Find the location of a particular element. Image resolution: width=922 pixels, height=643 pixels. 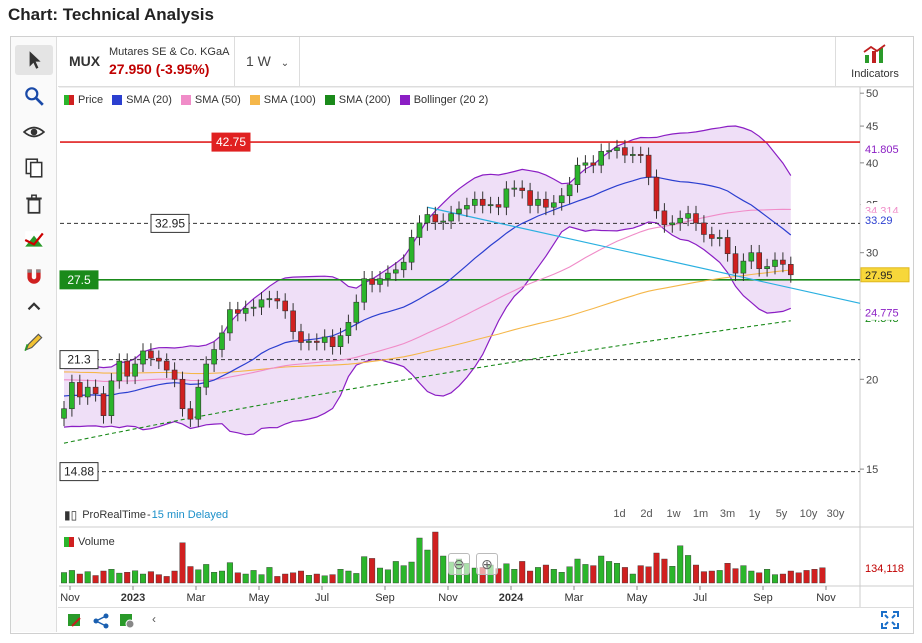

collapse-chevron-up-icon is located at coordinates (34, 306).